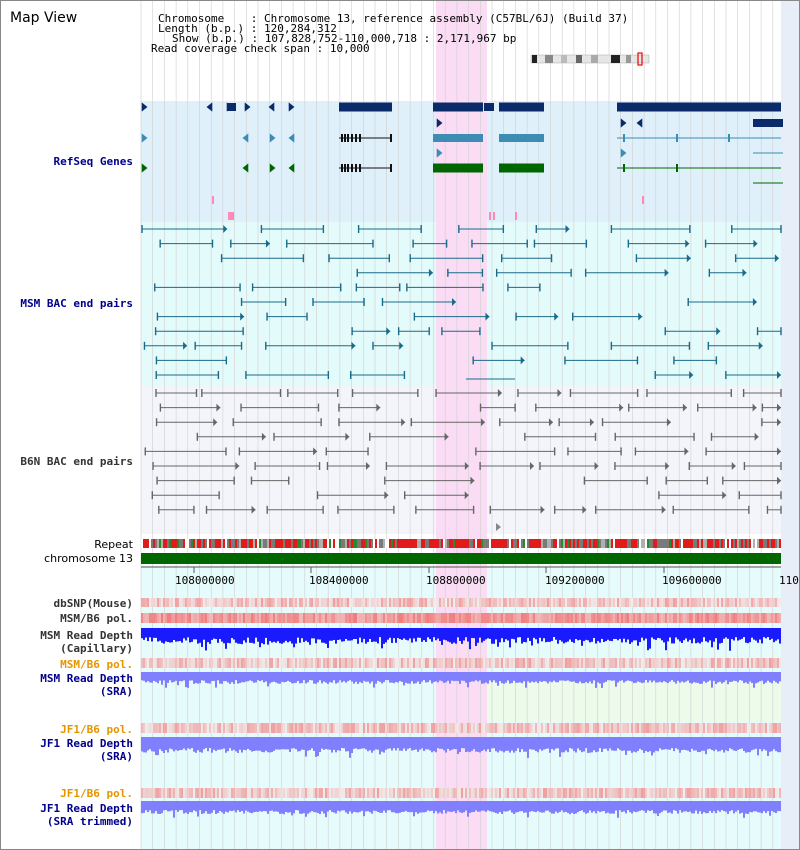 Image resolution: width=800 pixels, height=850 pixels. What do you see at coordinates (86, 808) in the screenshot?
I see `jf1-read-depth-trim-label: JF1 Read Depth` at bounding box center [86, 808].